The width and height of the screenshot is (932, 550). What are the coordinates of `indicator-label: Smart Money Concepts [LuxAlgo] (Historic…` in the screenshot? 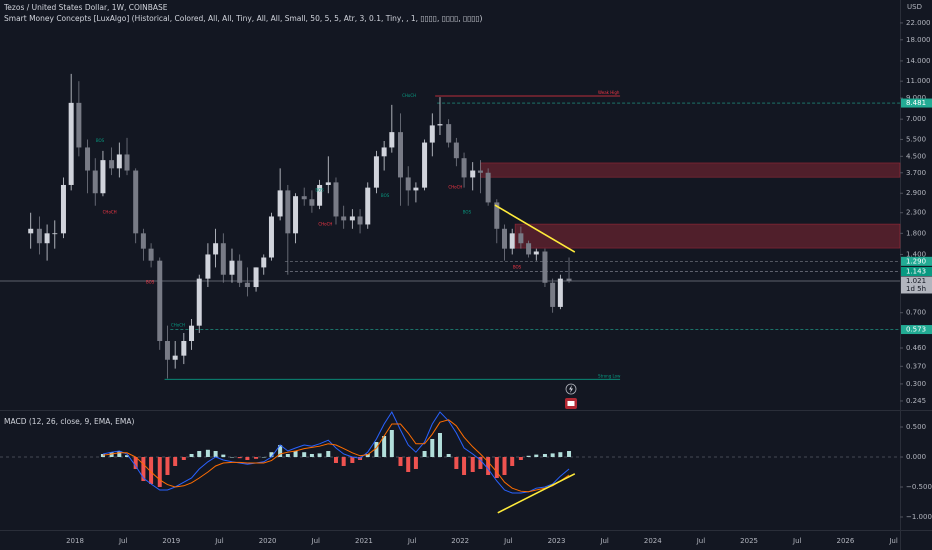 It's located at (243, 18).